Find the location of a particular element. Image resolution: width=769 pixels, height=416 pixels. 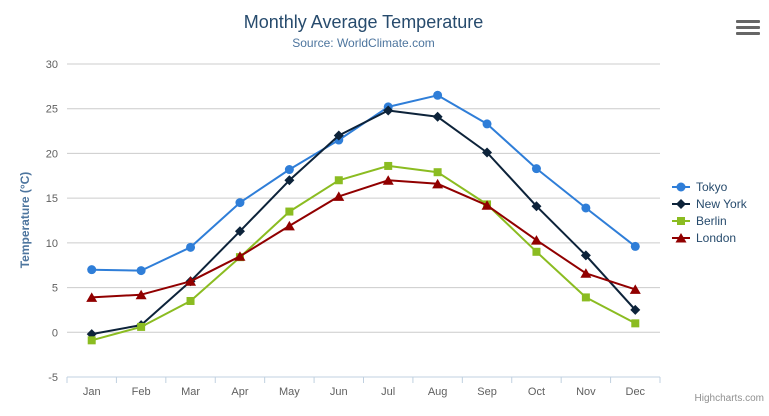

y-axis-title: Temperature (°C) is located at coordinates (25, 220).